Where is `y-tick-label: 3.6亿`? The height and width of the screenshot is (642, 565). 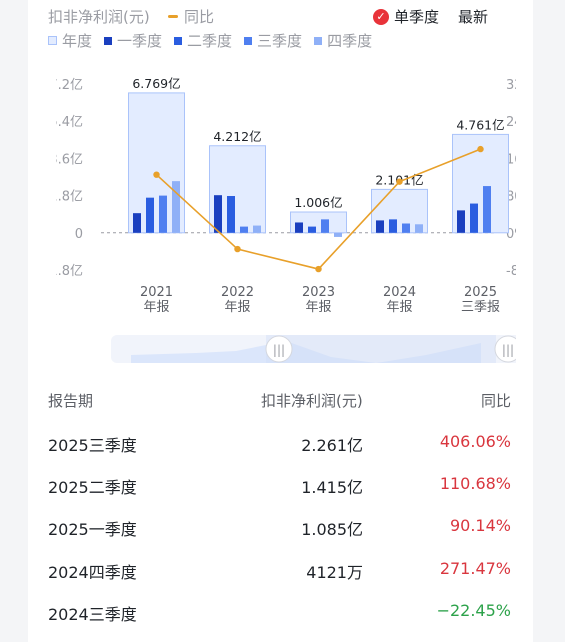 y-tick-label: 3.6亿 is located at coordinates (69, 159).